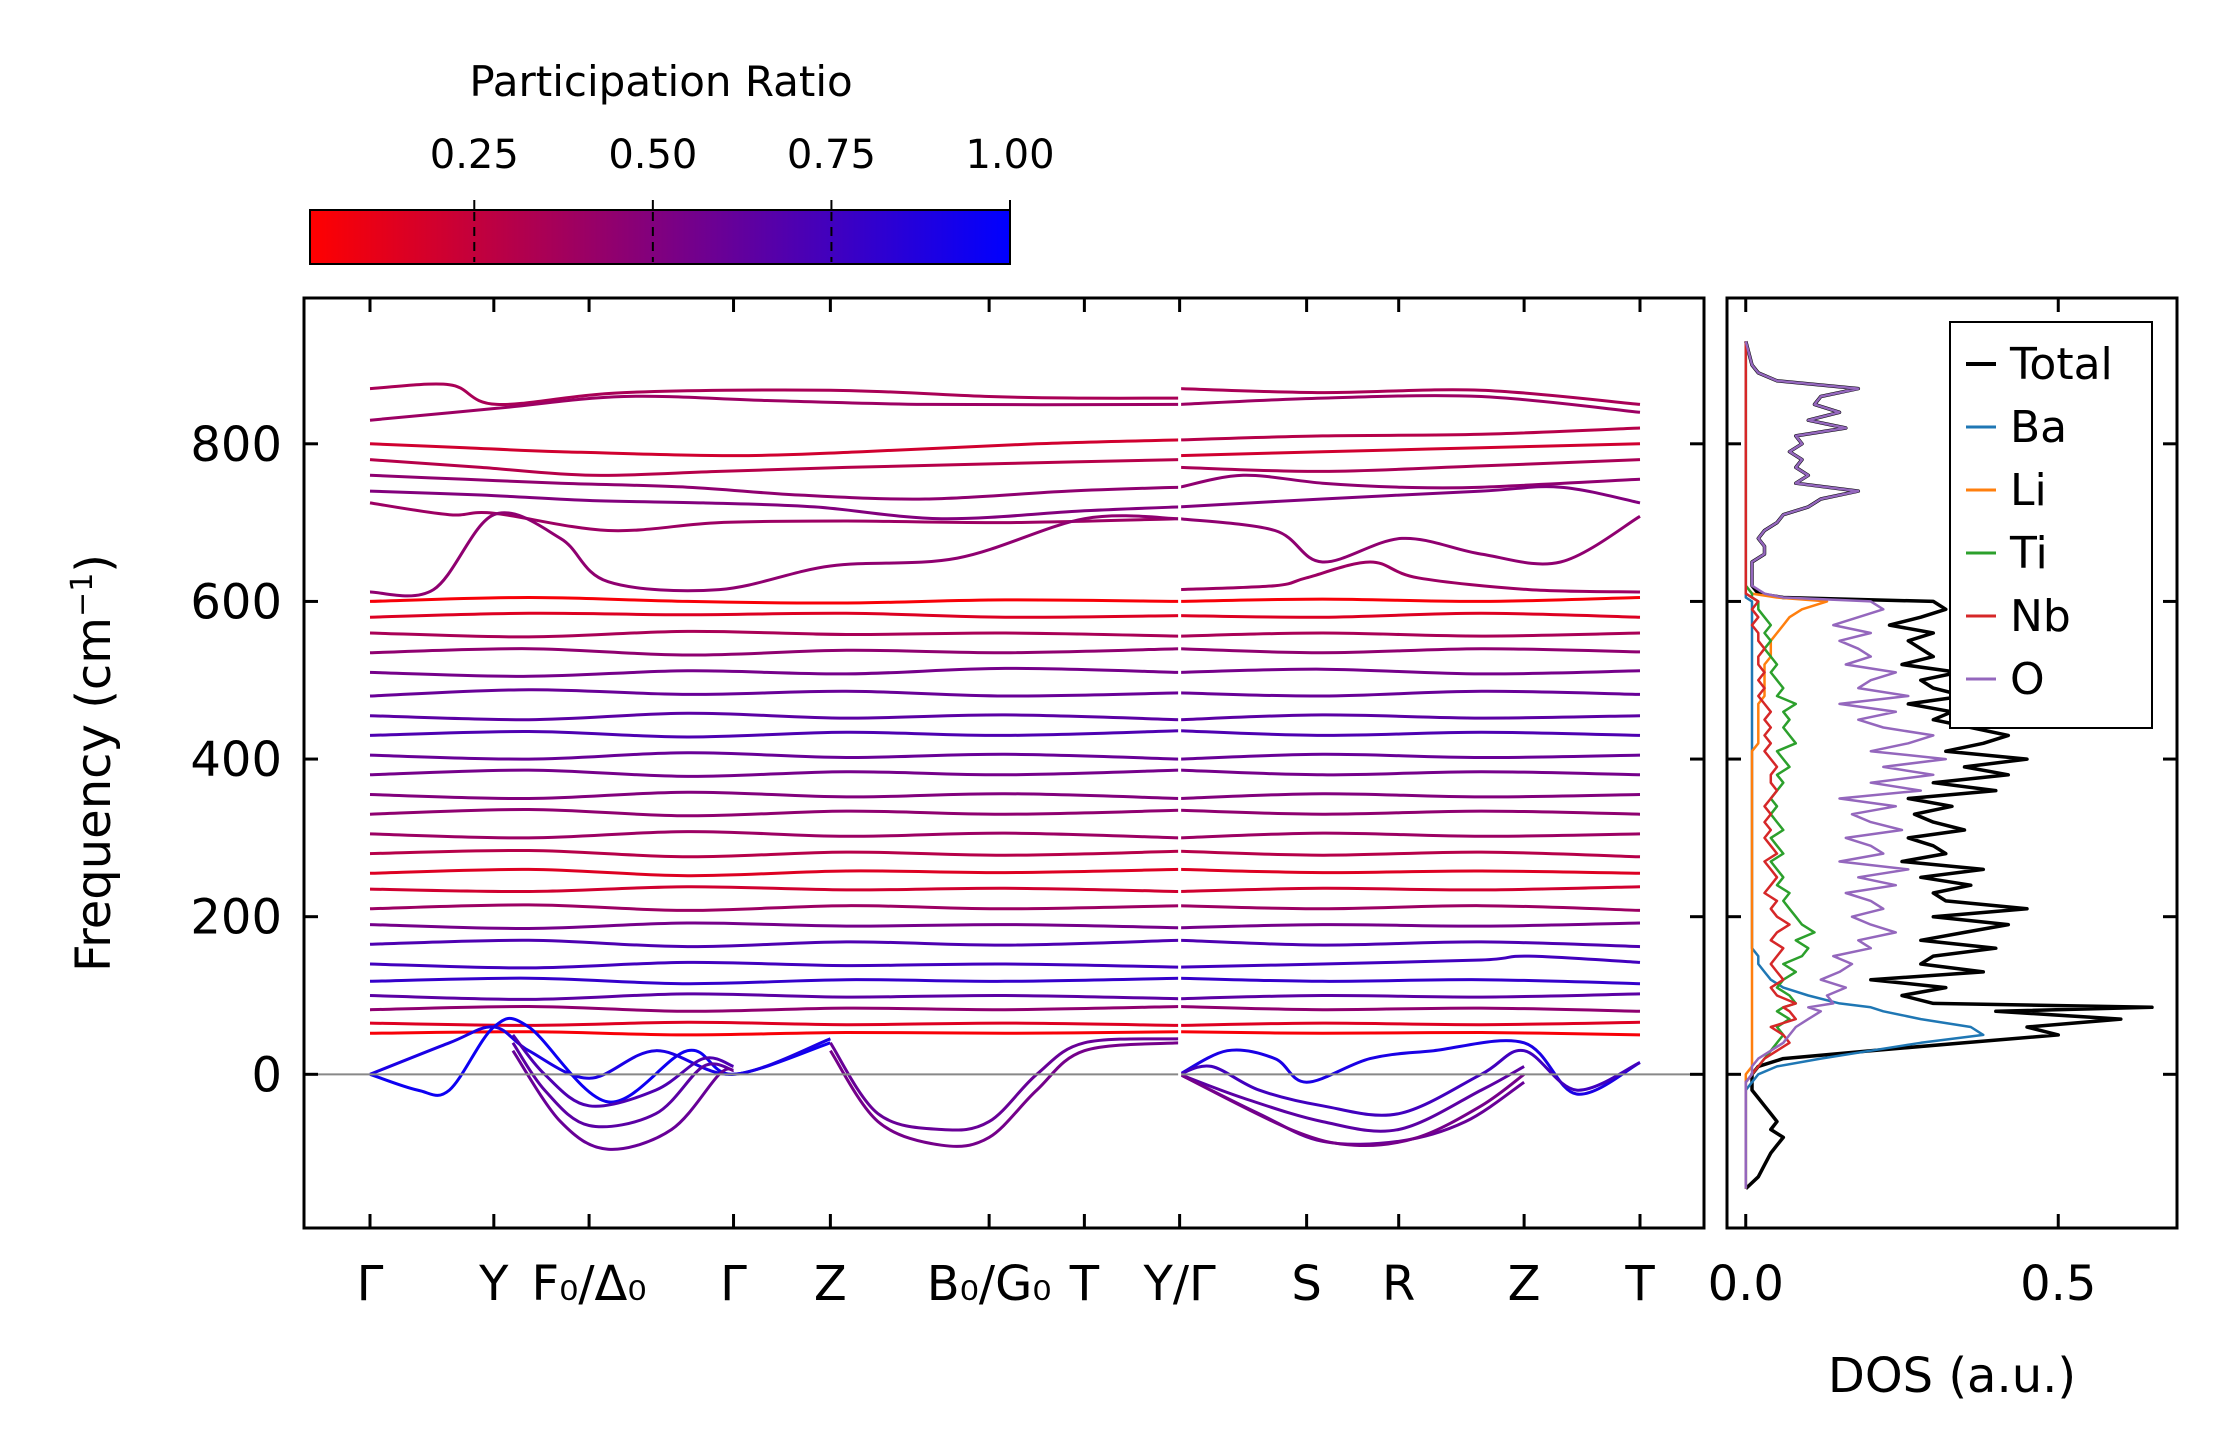 The height and width of the screenshot is (1455, 2222). I want to click on dos-frame, so click(1952, 763).